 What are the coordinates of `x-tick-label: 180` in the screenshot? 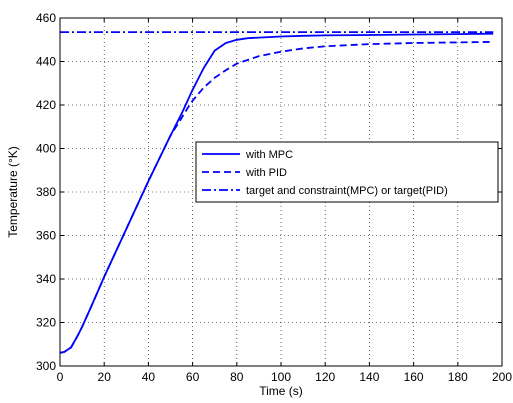 It's located at (458, 377).